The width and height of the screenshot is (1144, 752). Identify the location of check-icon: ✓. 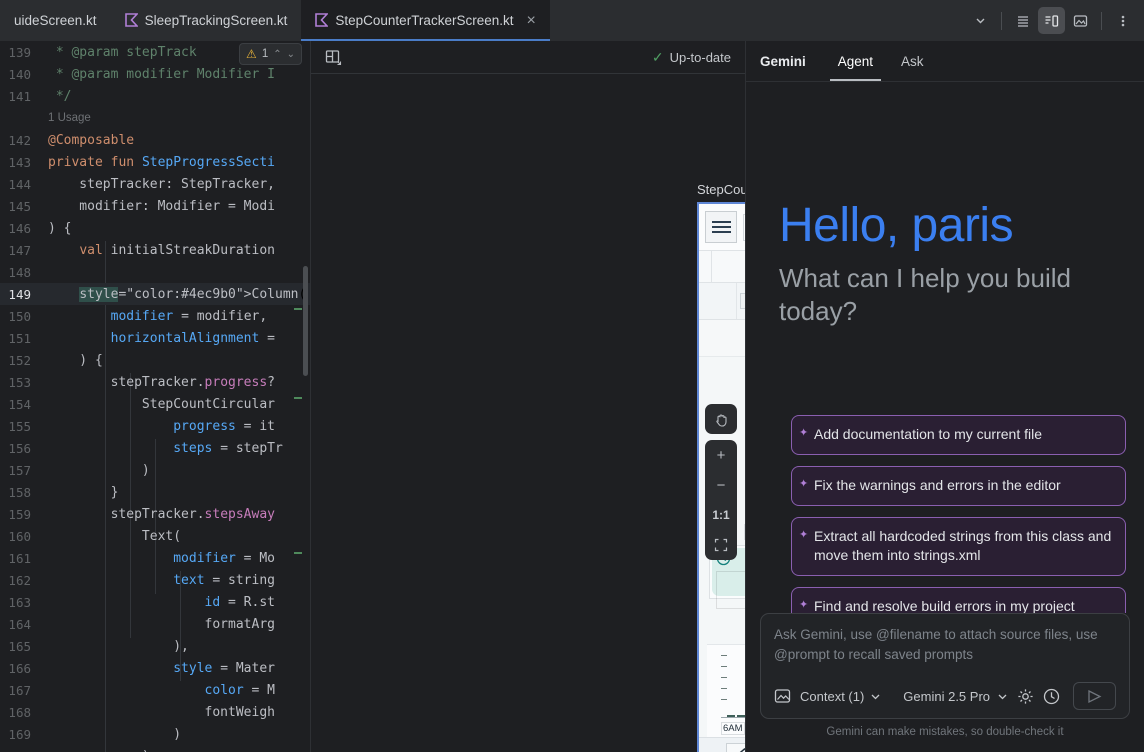
(657, 56).